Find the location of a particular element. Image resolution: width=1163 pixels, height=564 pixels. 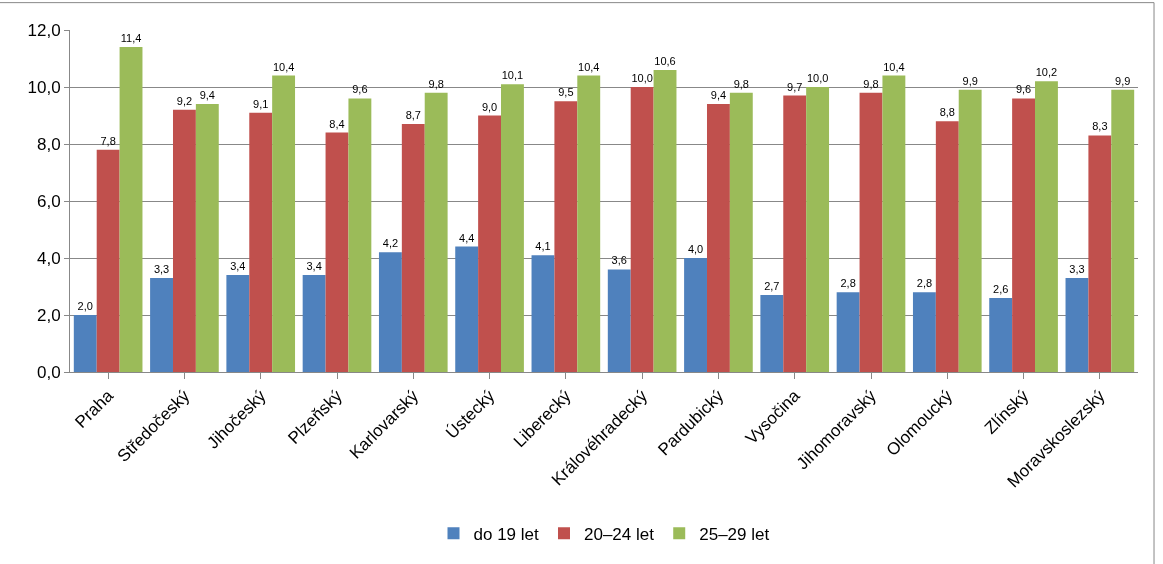

y-tick-label: 10,0 is located at coordinates (44, 87).